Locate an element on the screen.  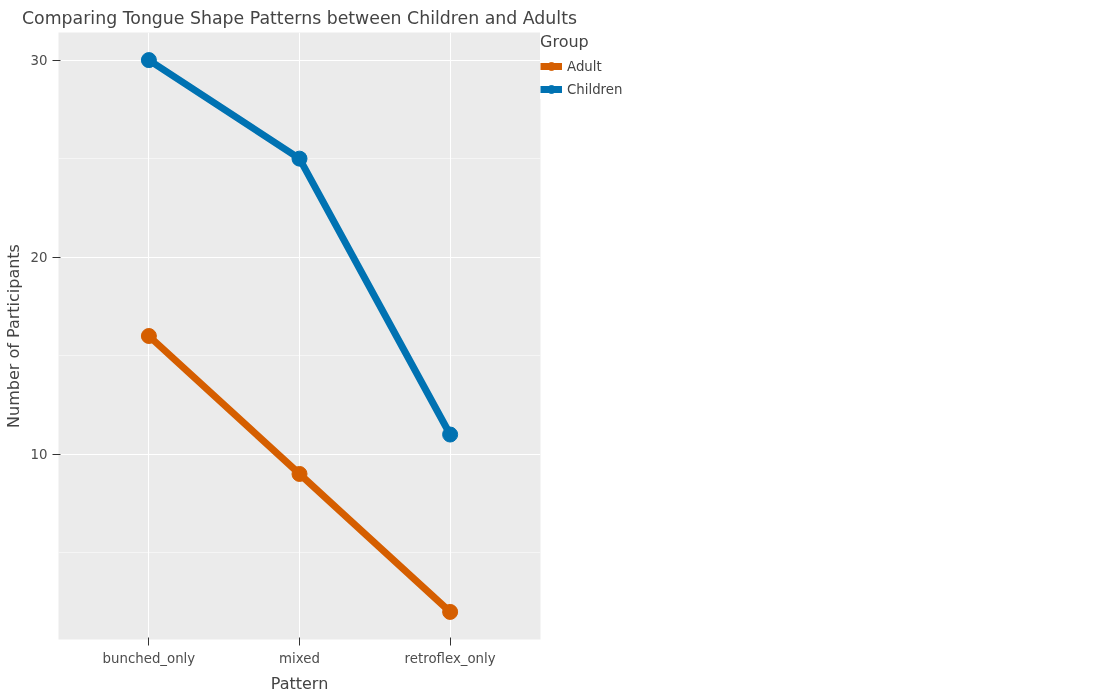
x-tick-label: retroflex_only is located at coordinates (450, 658).